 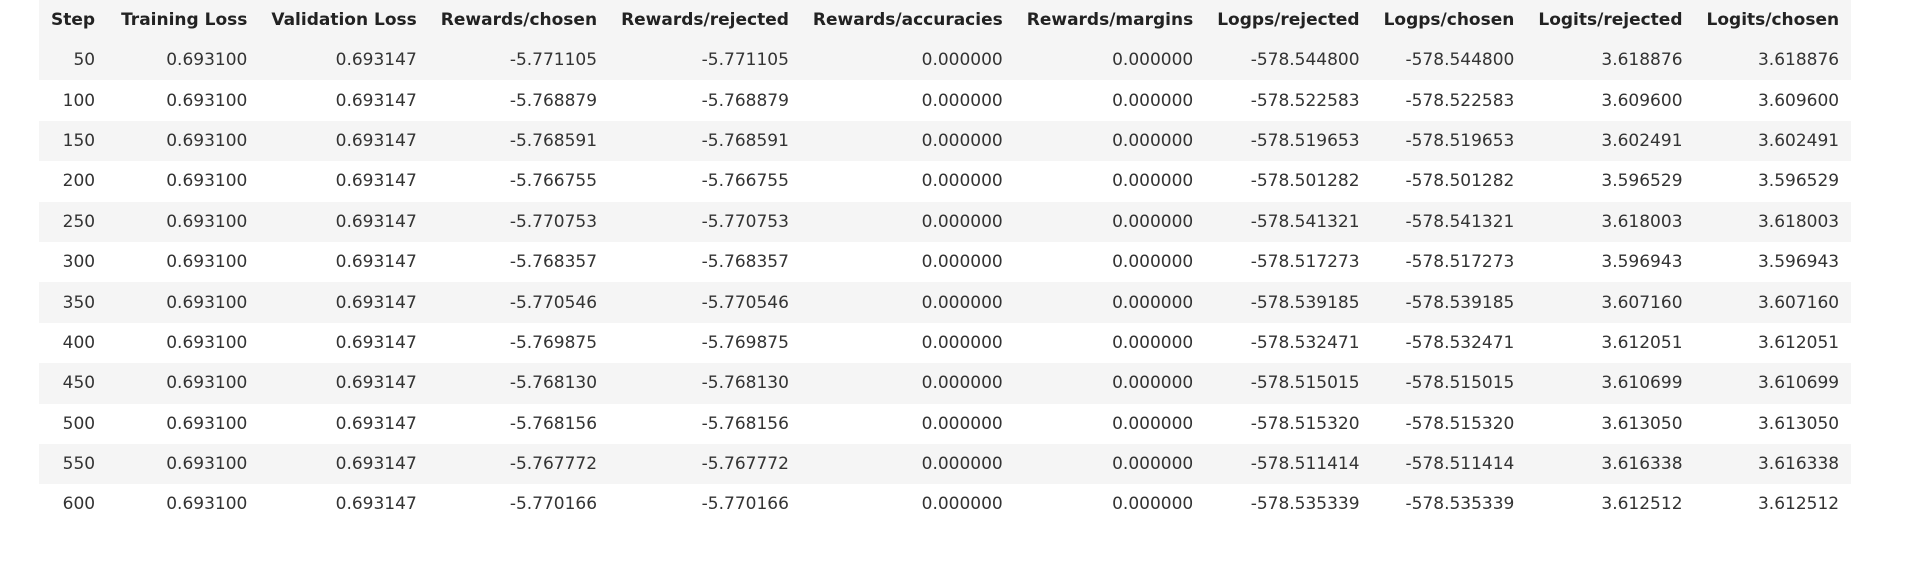 What do you see at coordinates (1305, 140) in the screenshot?
I see `cell-logps-rejected: -578.519653` at bounding box center [1305, 140].